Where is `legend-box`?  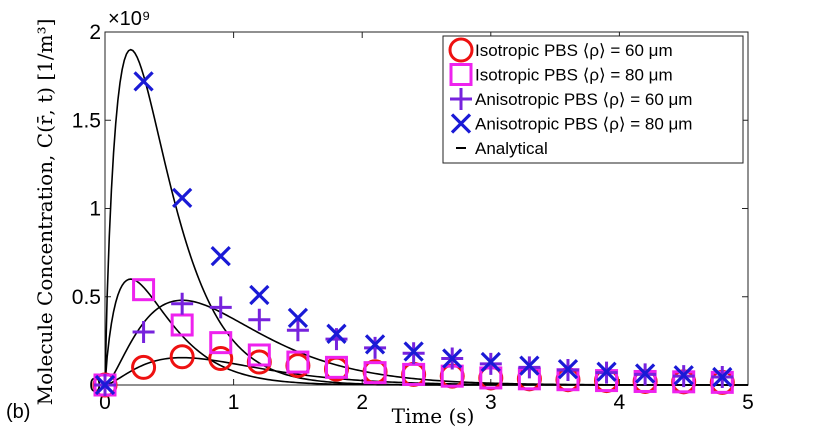 legend-box is located at coordinates (593, 99).